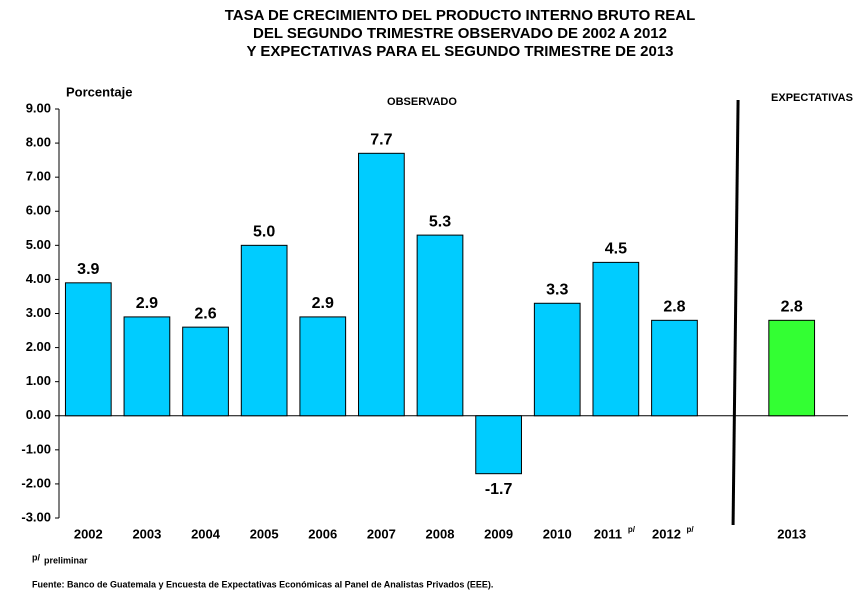 The height and width of the screenshot is (594, 861). Describe the element at coordinates (146, 533) in the screenshot. I see `x-tick-label: 2003` at that location.